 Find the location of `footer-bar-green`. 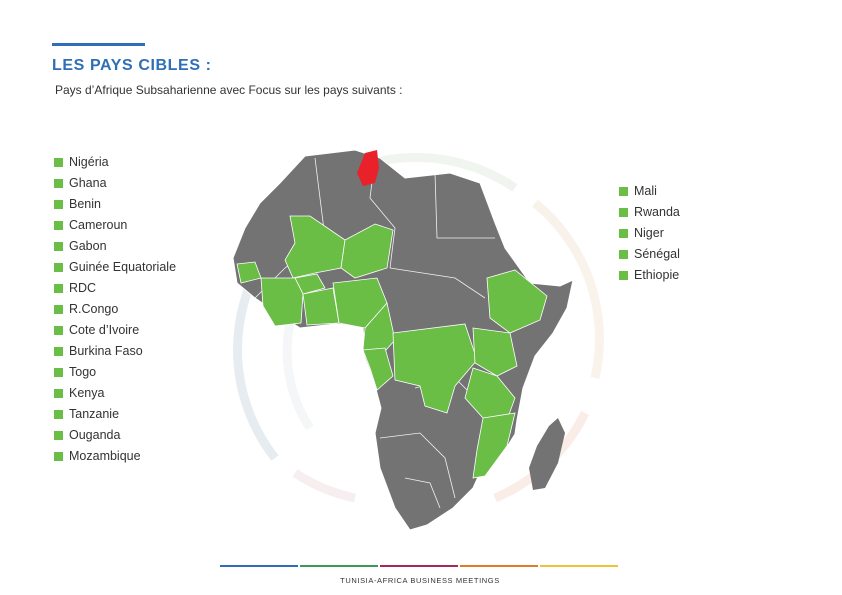

footer-bar-green is located at coordinates (339, 566).